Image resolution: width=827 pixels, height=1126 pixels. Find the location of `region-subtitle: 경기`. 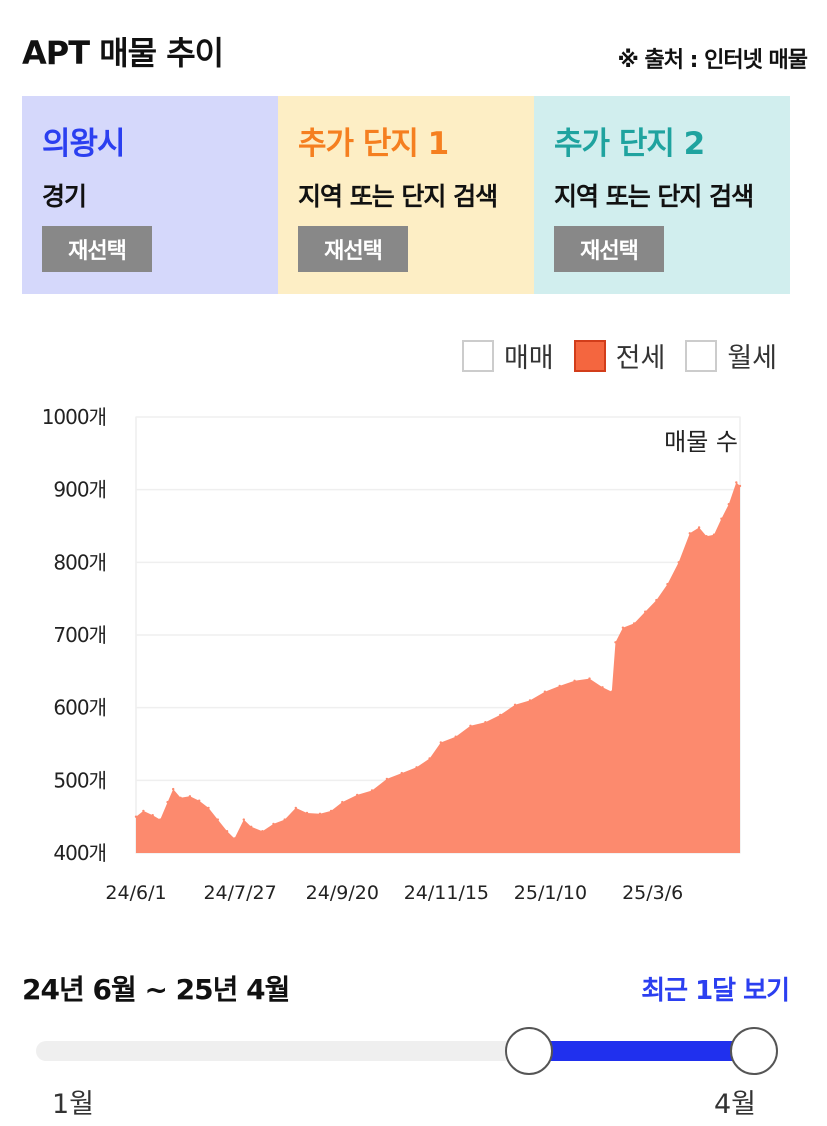

region-subtitle: 경기 is located at coordinates (64, 196).